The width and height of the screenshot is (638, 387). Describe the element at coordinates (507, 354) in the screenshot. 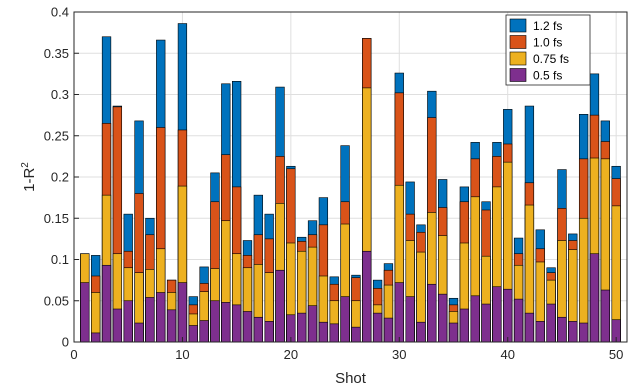

I see `x-tick-label: 40` at that location.